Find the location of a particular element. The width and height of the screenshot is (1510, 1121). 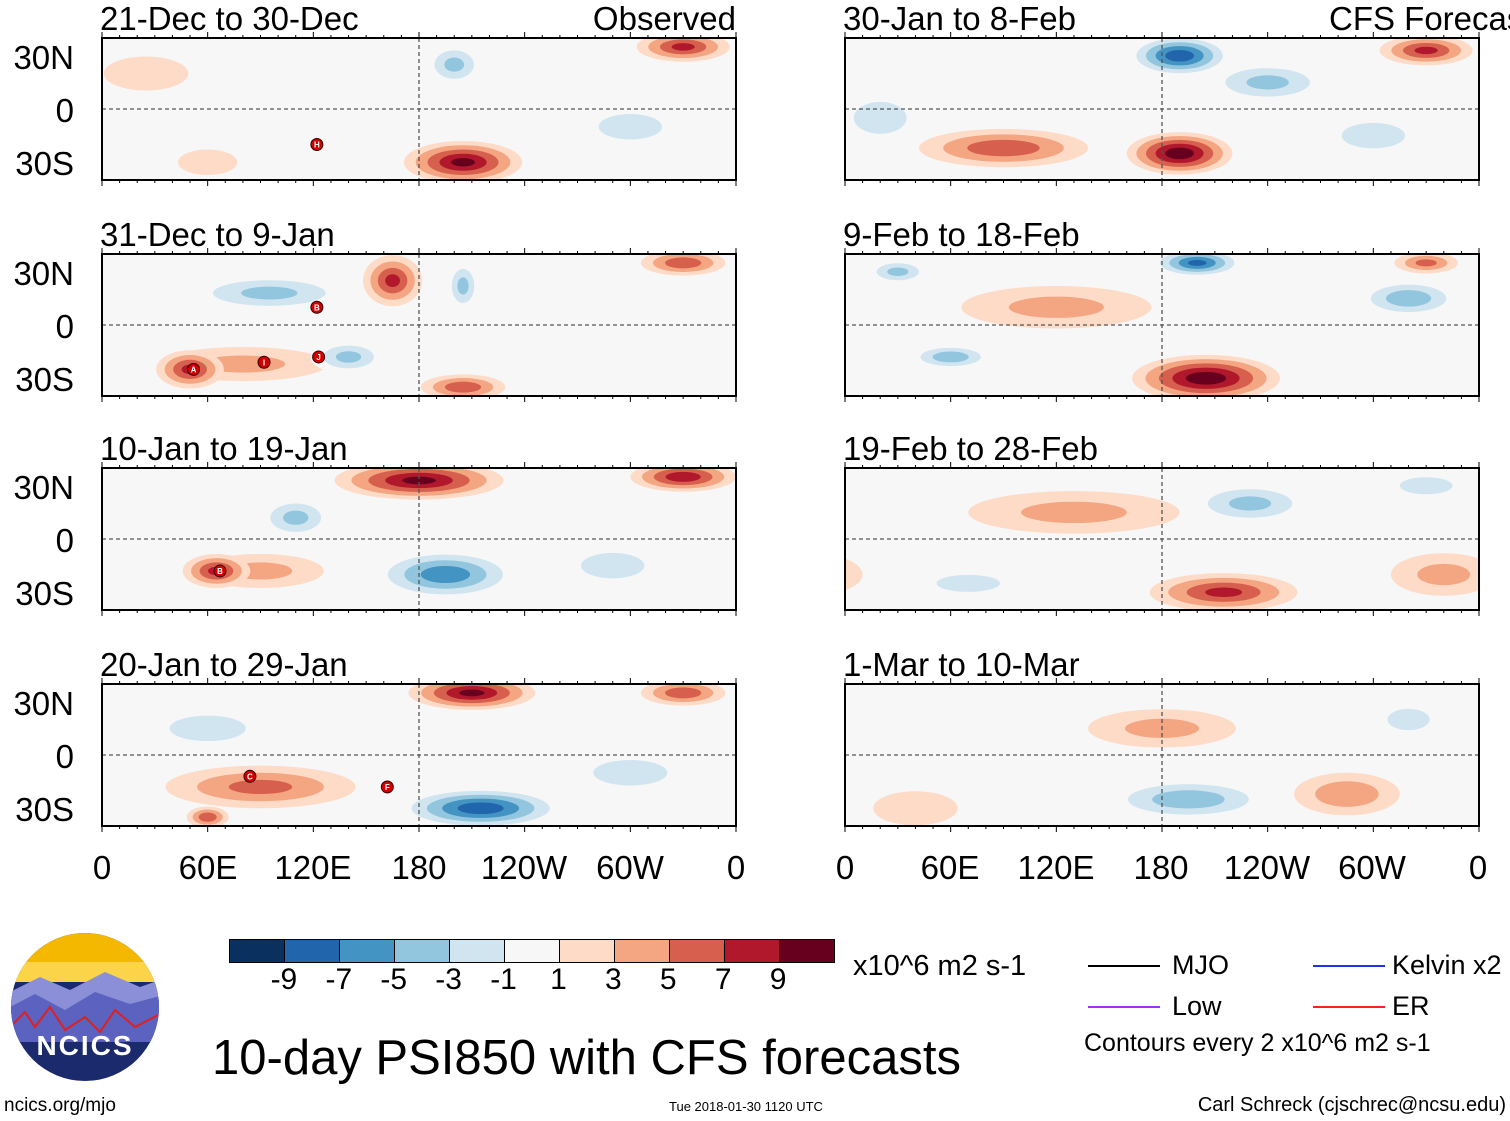

logo-text: NCICS is located at coordinates (84, 1045).